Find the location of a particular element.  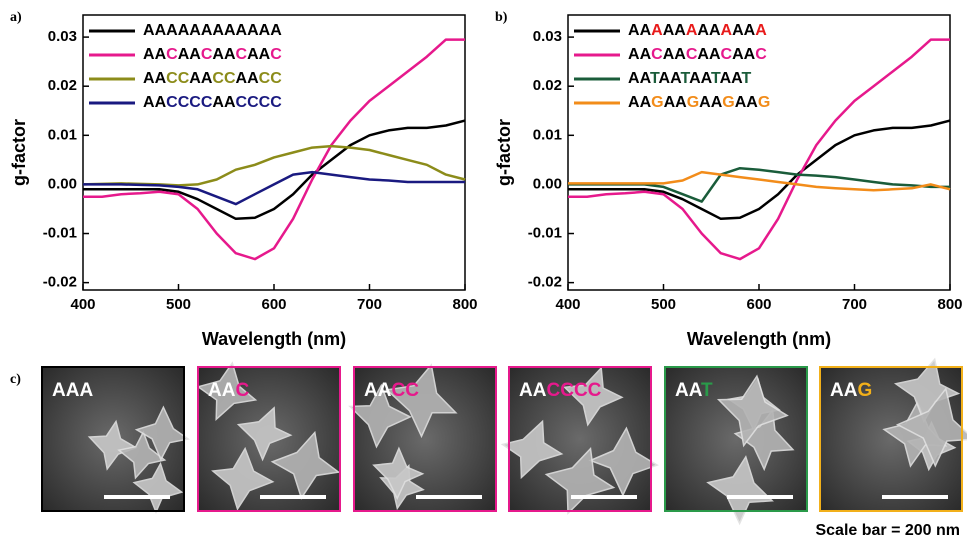

panel-label: b) is located at coordinates (501, 17).